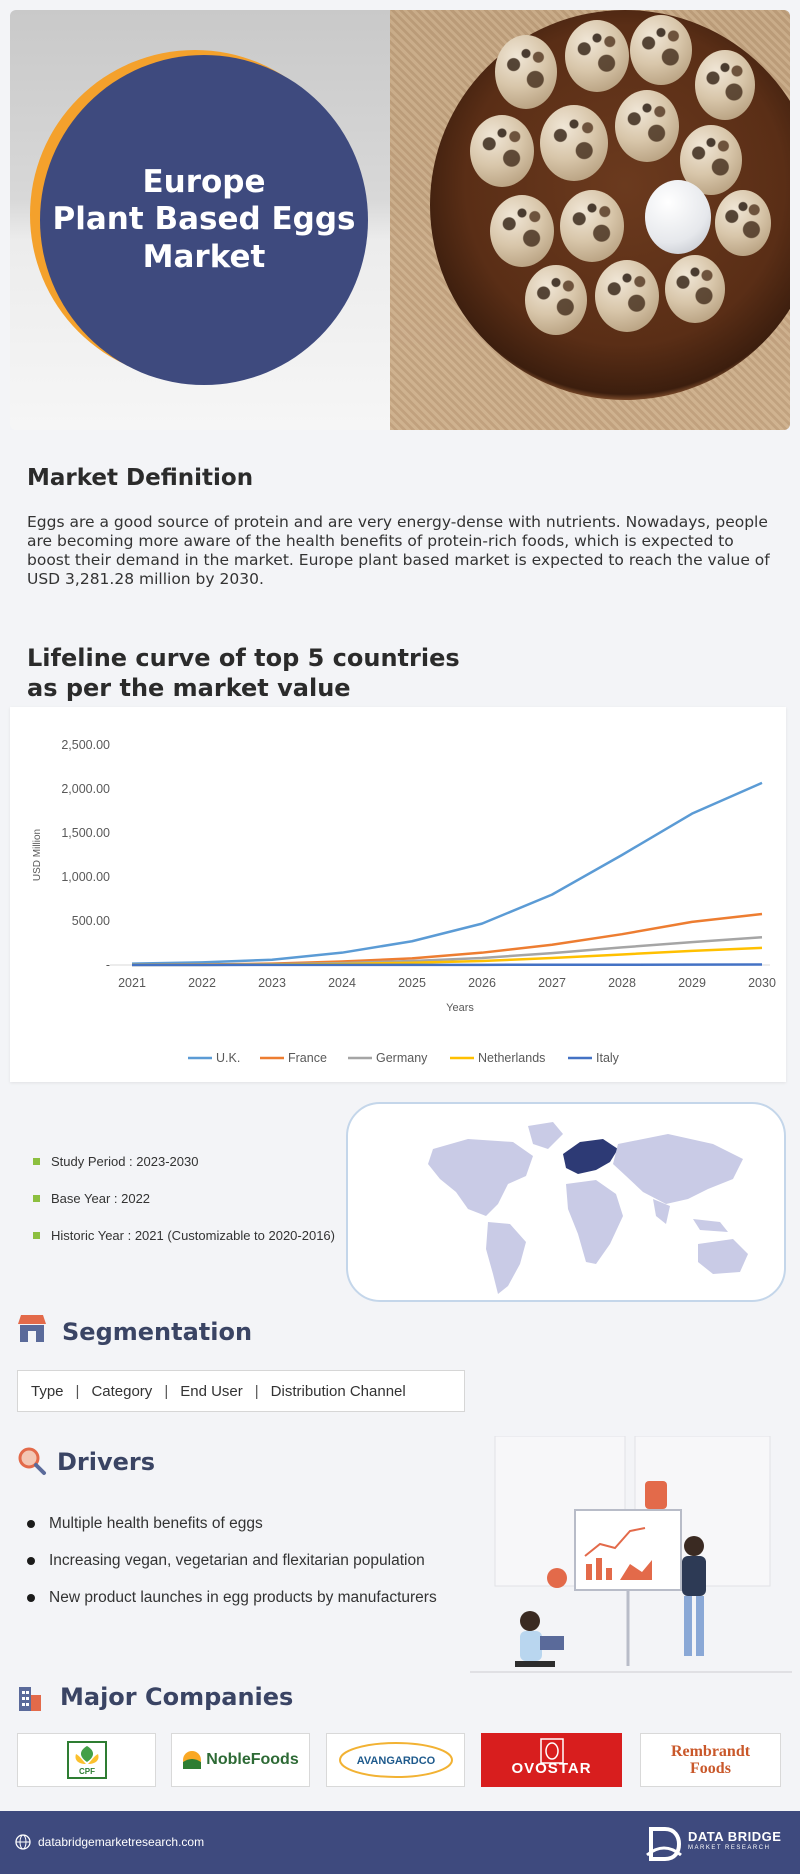 This screenshot has width=800, height=1874. What do you see at coordinates (664, 1844) in the screenshot?
I see `data-bridge-logo-icon` at bounding box center [664, 1844].